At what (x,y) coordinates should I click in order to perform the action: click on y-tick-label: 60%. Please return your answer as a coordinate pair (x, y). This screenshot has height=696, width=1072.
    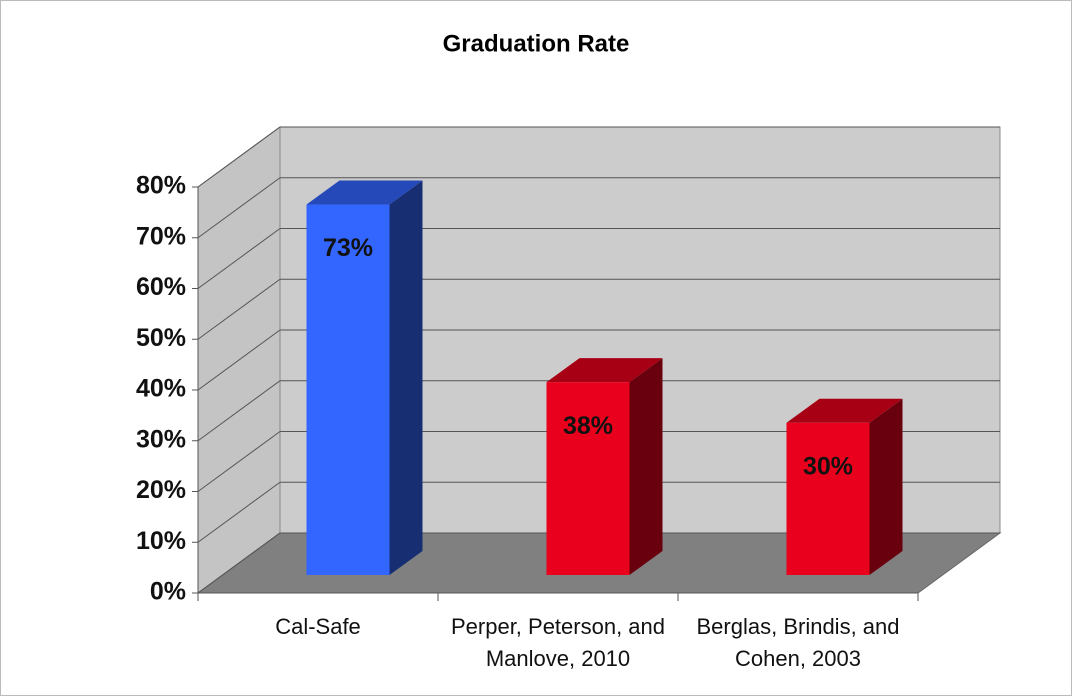
    Looking at the image, I should click on (161, 287).